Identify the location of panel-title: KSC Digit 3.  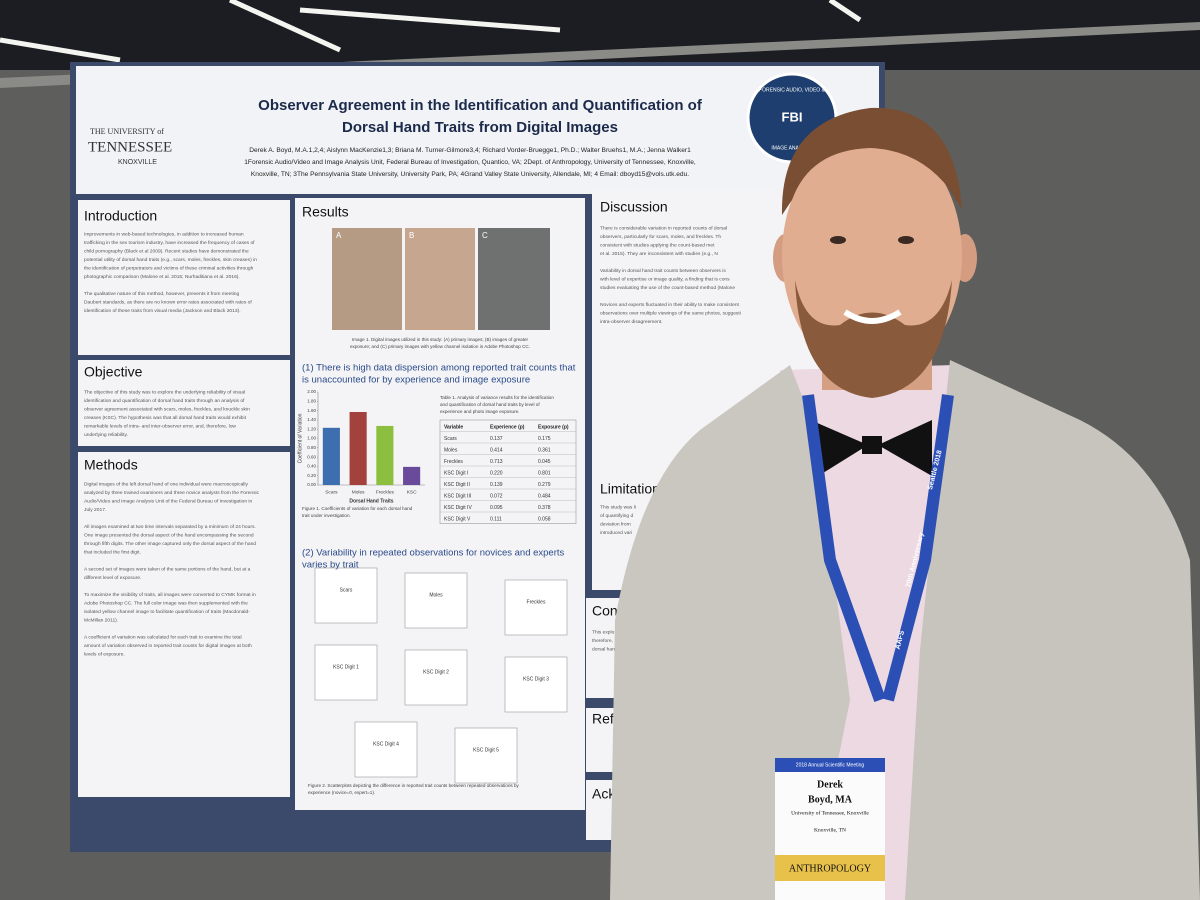
(536, 679).